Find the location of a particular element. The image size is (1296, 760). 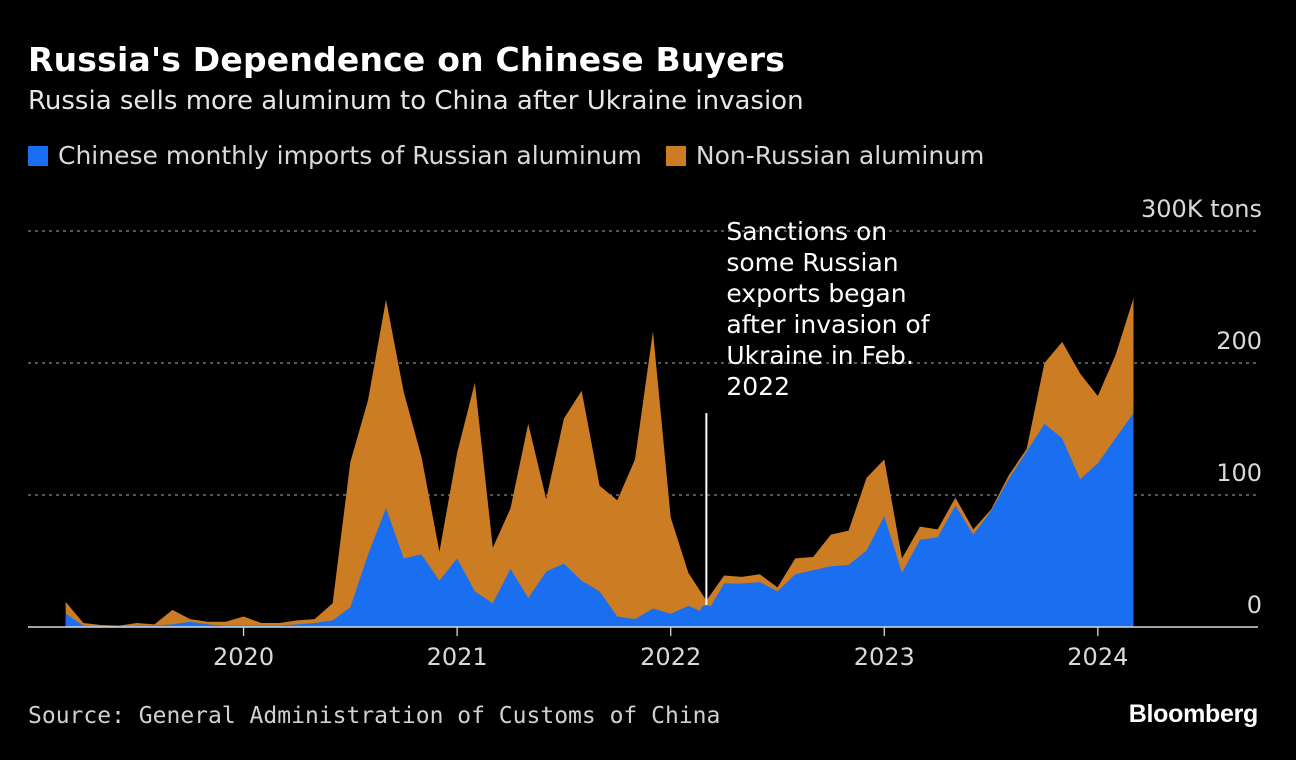

annotation-marker is located at coordinates (706, 611).